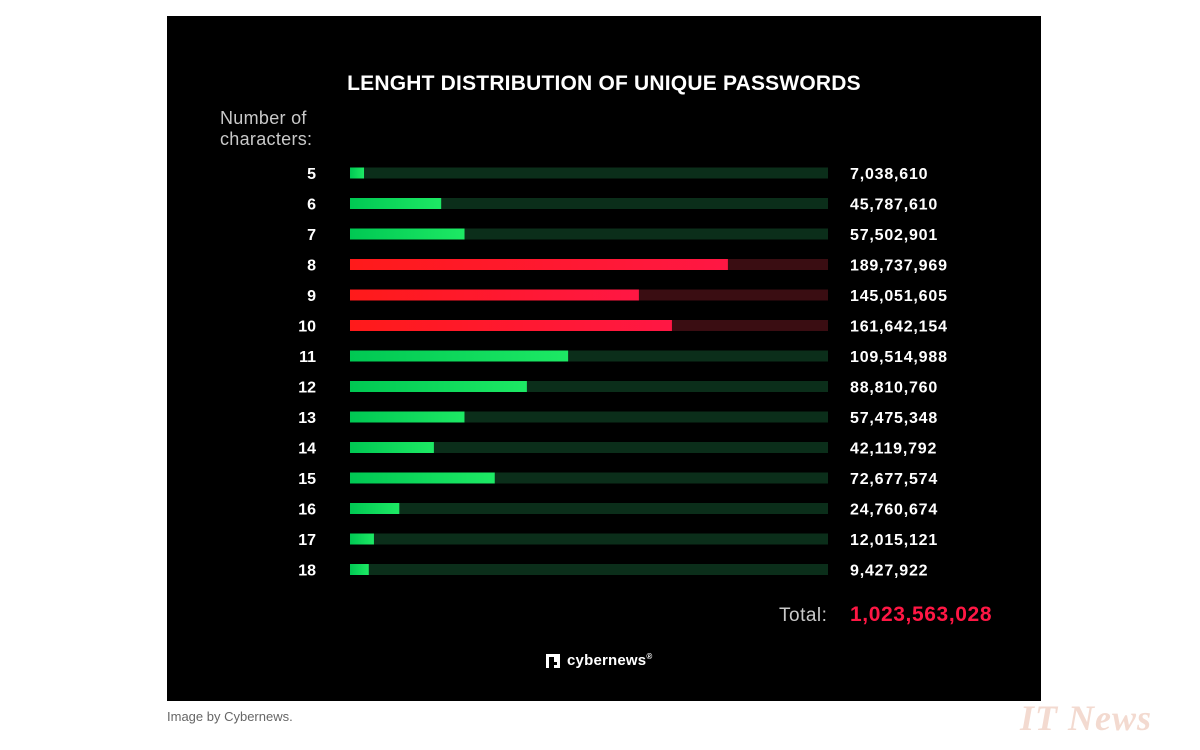 This screenshot has height=750, width=1200. Describe the element at coordinates (307, 418) in the screenshot. I see `category-label-13: 13` at that location.